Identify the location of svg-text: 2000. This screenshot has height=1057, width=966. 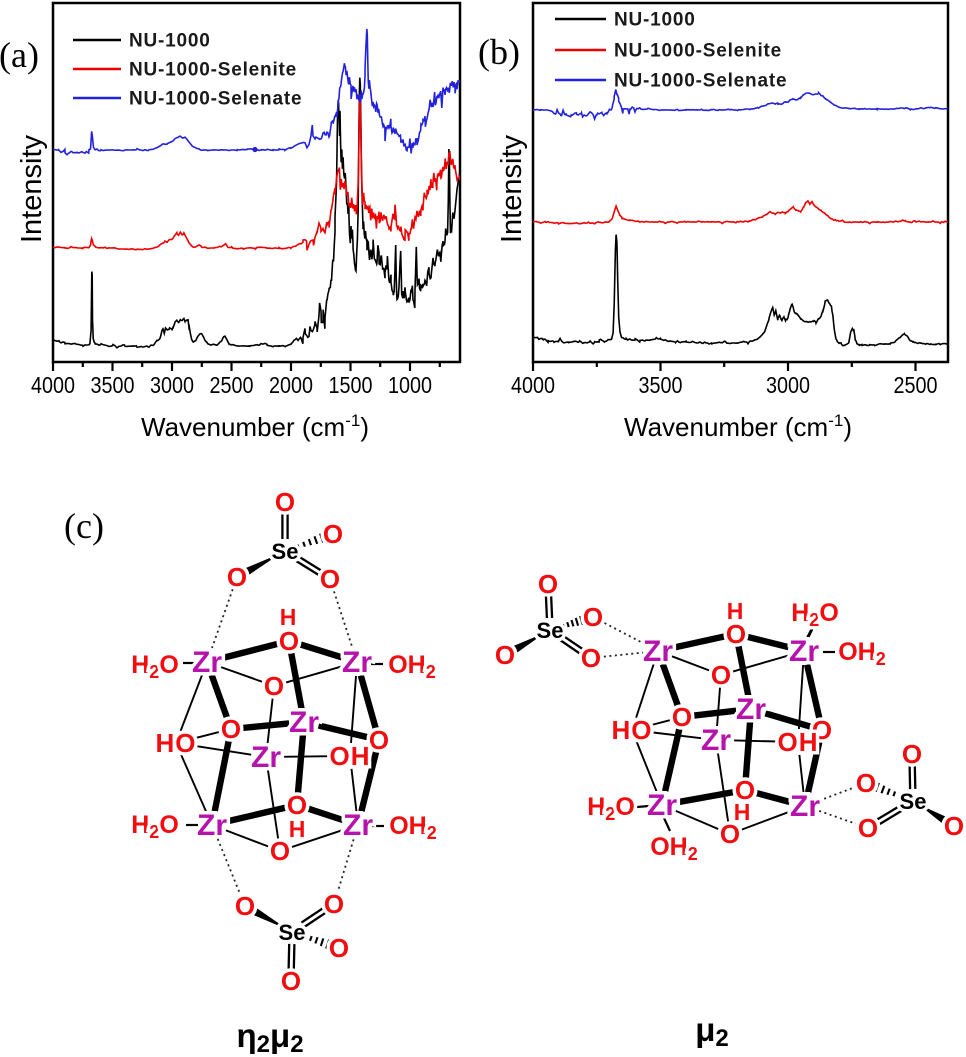
(291, 385).